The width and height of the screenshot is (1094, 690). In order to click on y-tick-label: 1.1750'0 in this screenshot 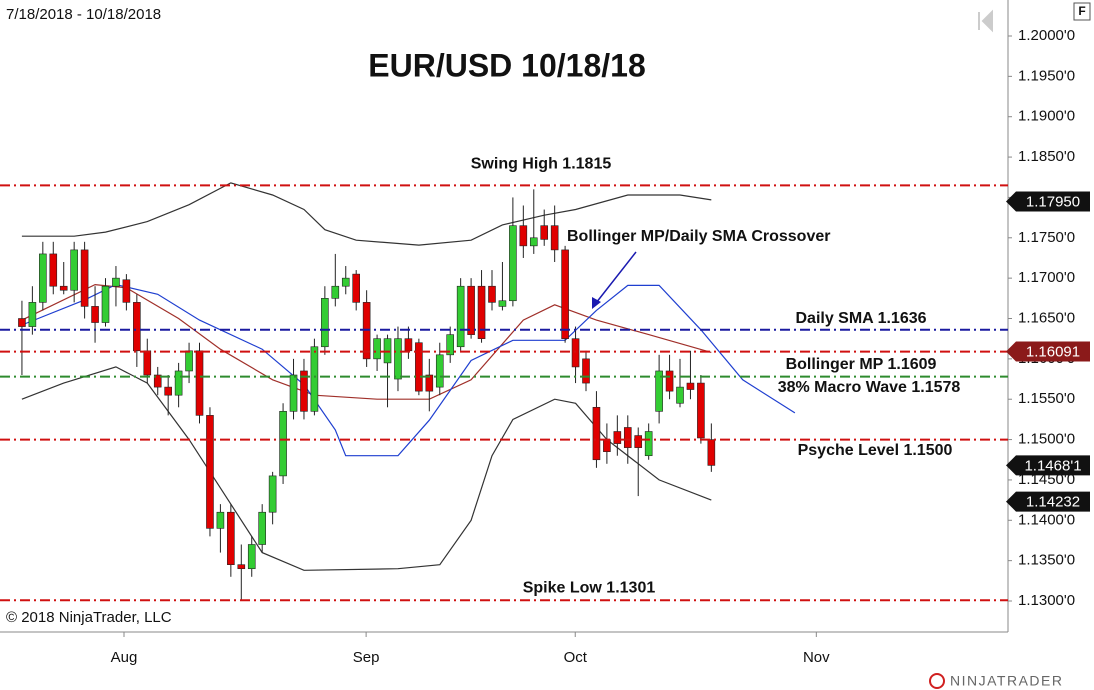, I will do `click(1046, 237)`.